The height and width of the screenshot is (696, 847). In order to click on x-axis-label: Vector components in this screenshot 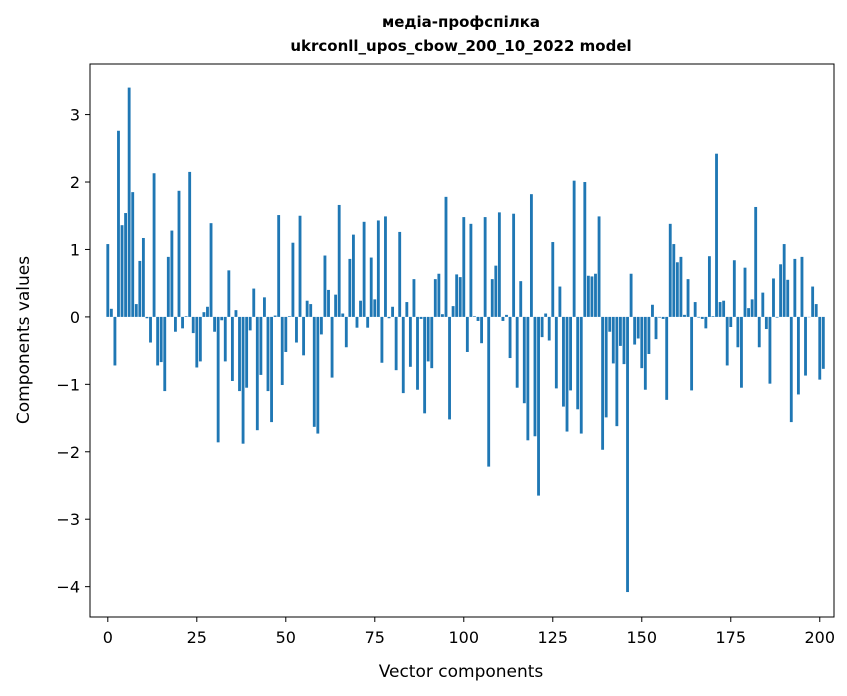, I will do `click(461, 672)`.